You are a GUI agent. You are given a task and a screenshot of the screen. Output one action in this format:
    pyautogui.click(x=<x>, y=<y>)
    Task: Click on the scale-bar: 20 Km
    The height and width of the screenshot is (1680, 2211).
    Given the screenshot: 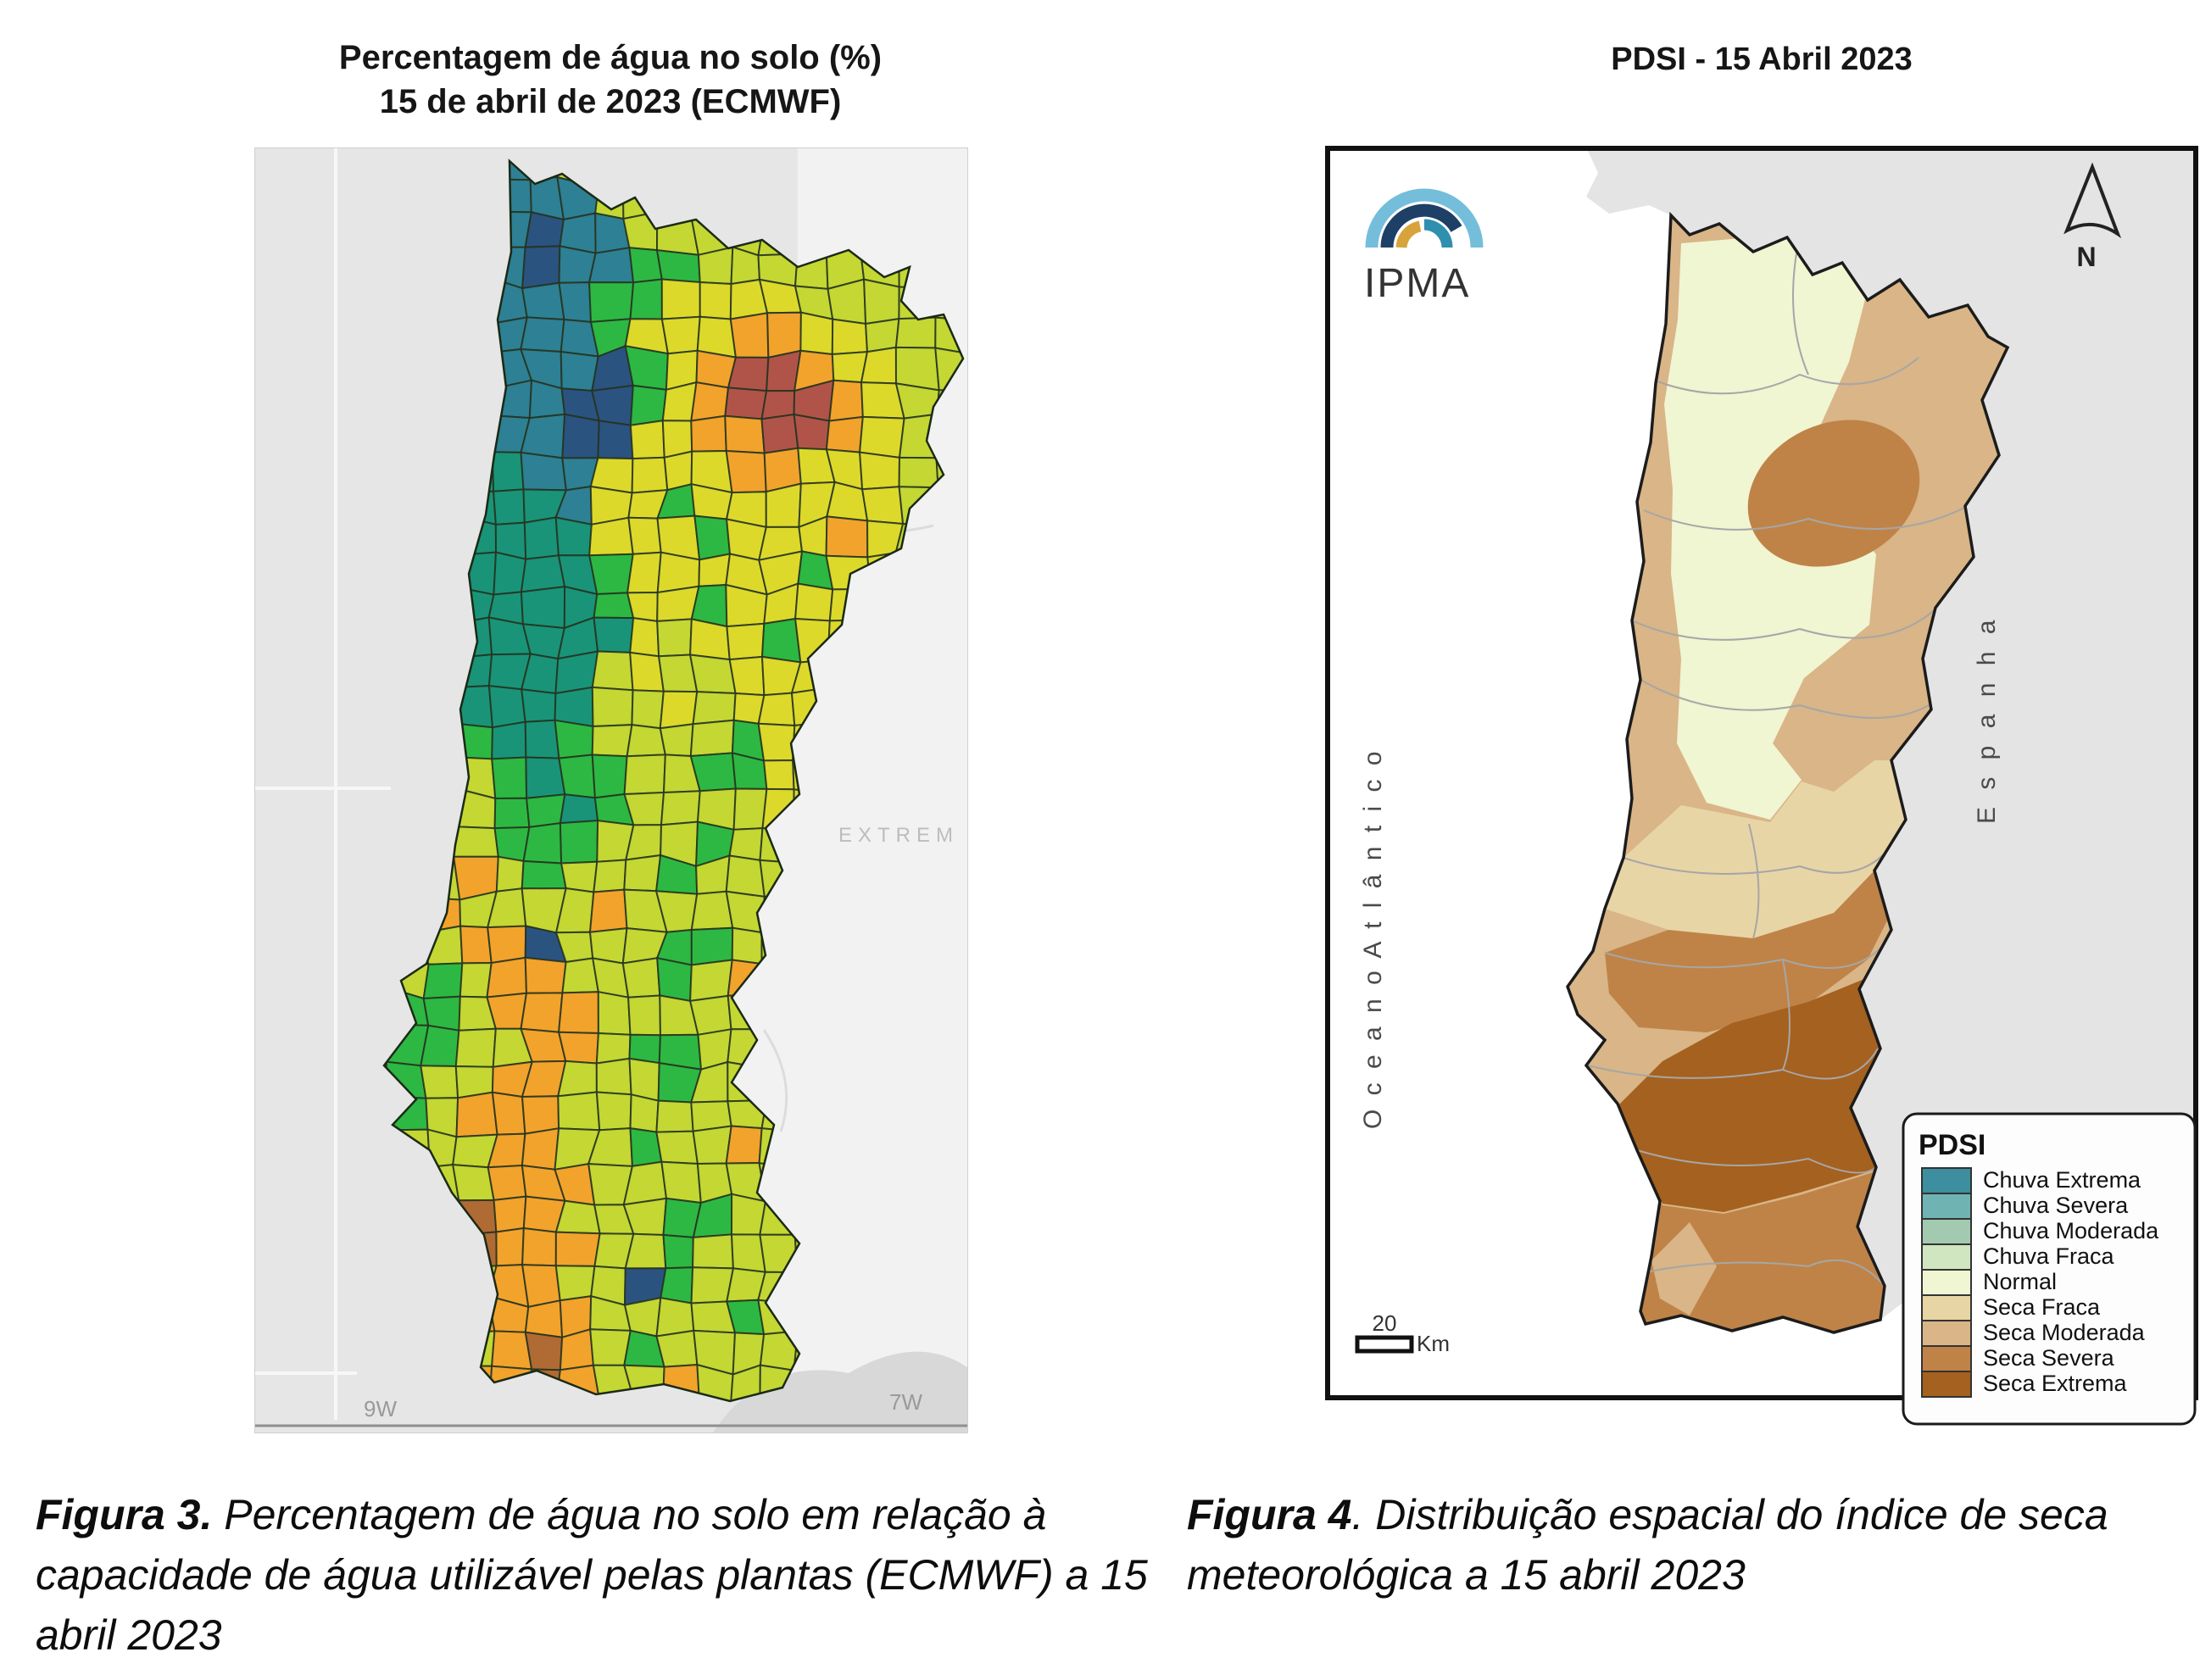 What is the action you would take?
    pyautogui.click(x=1402, y=1333)
    